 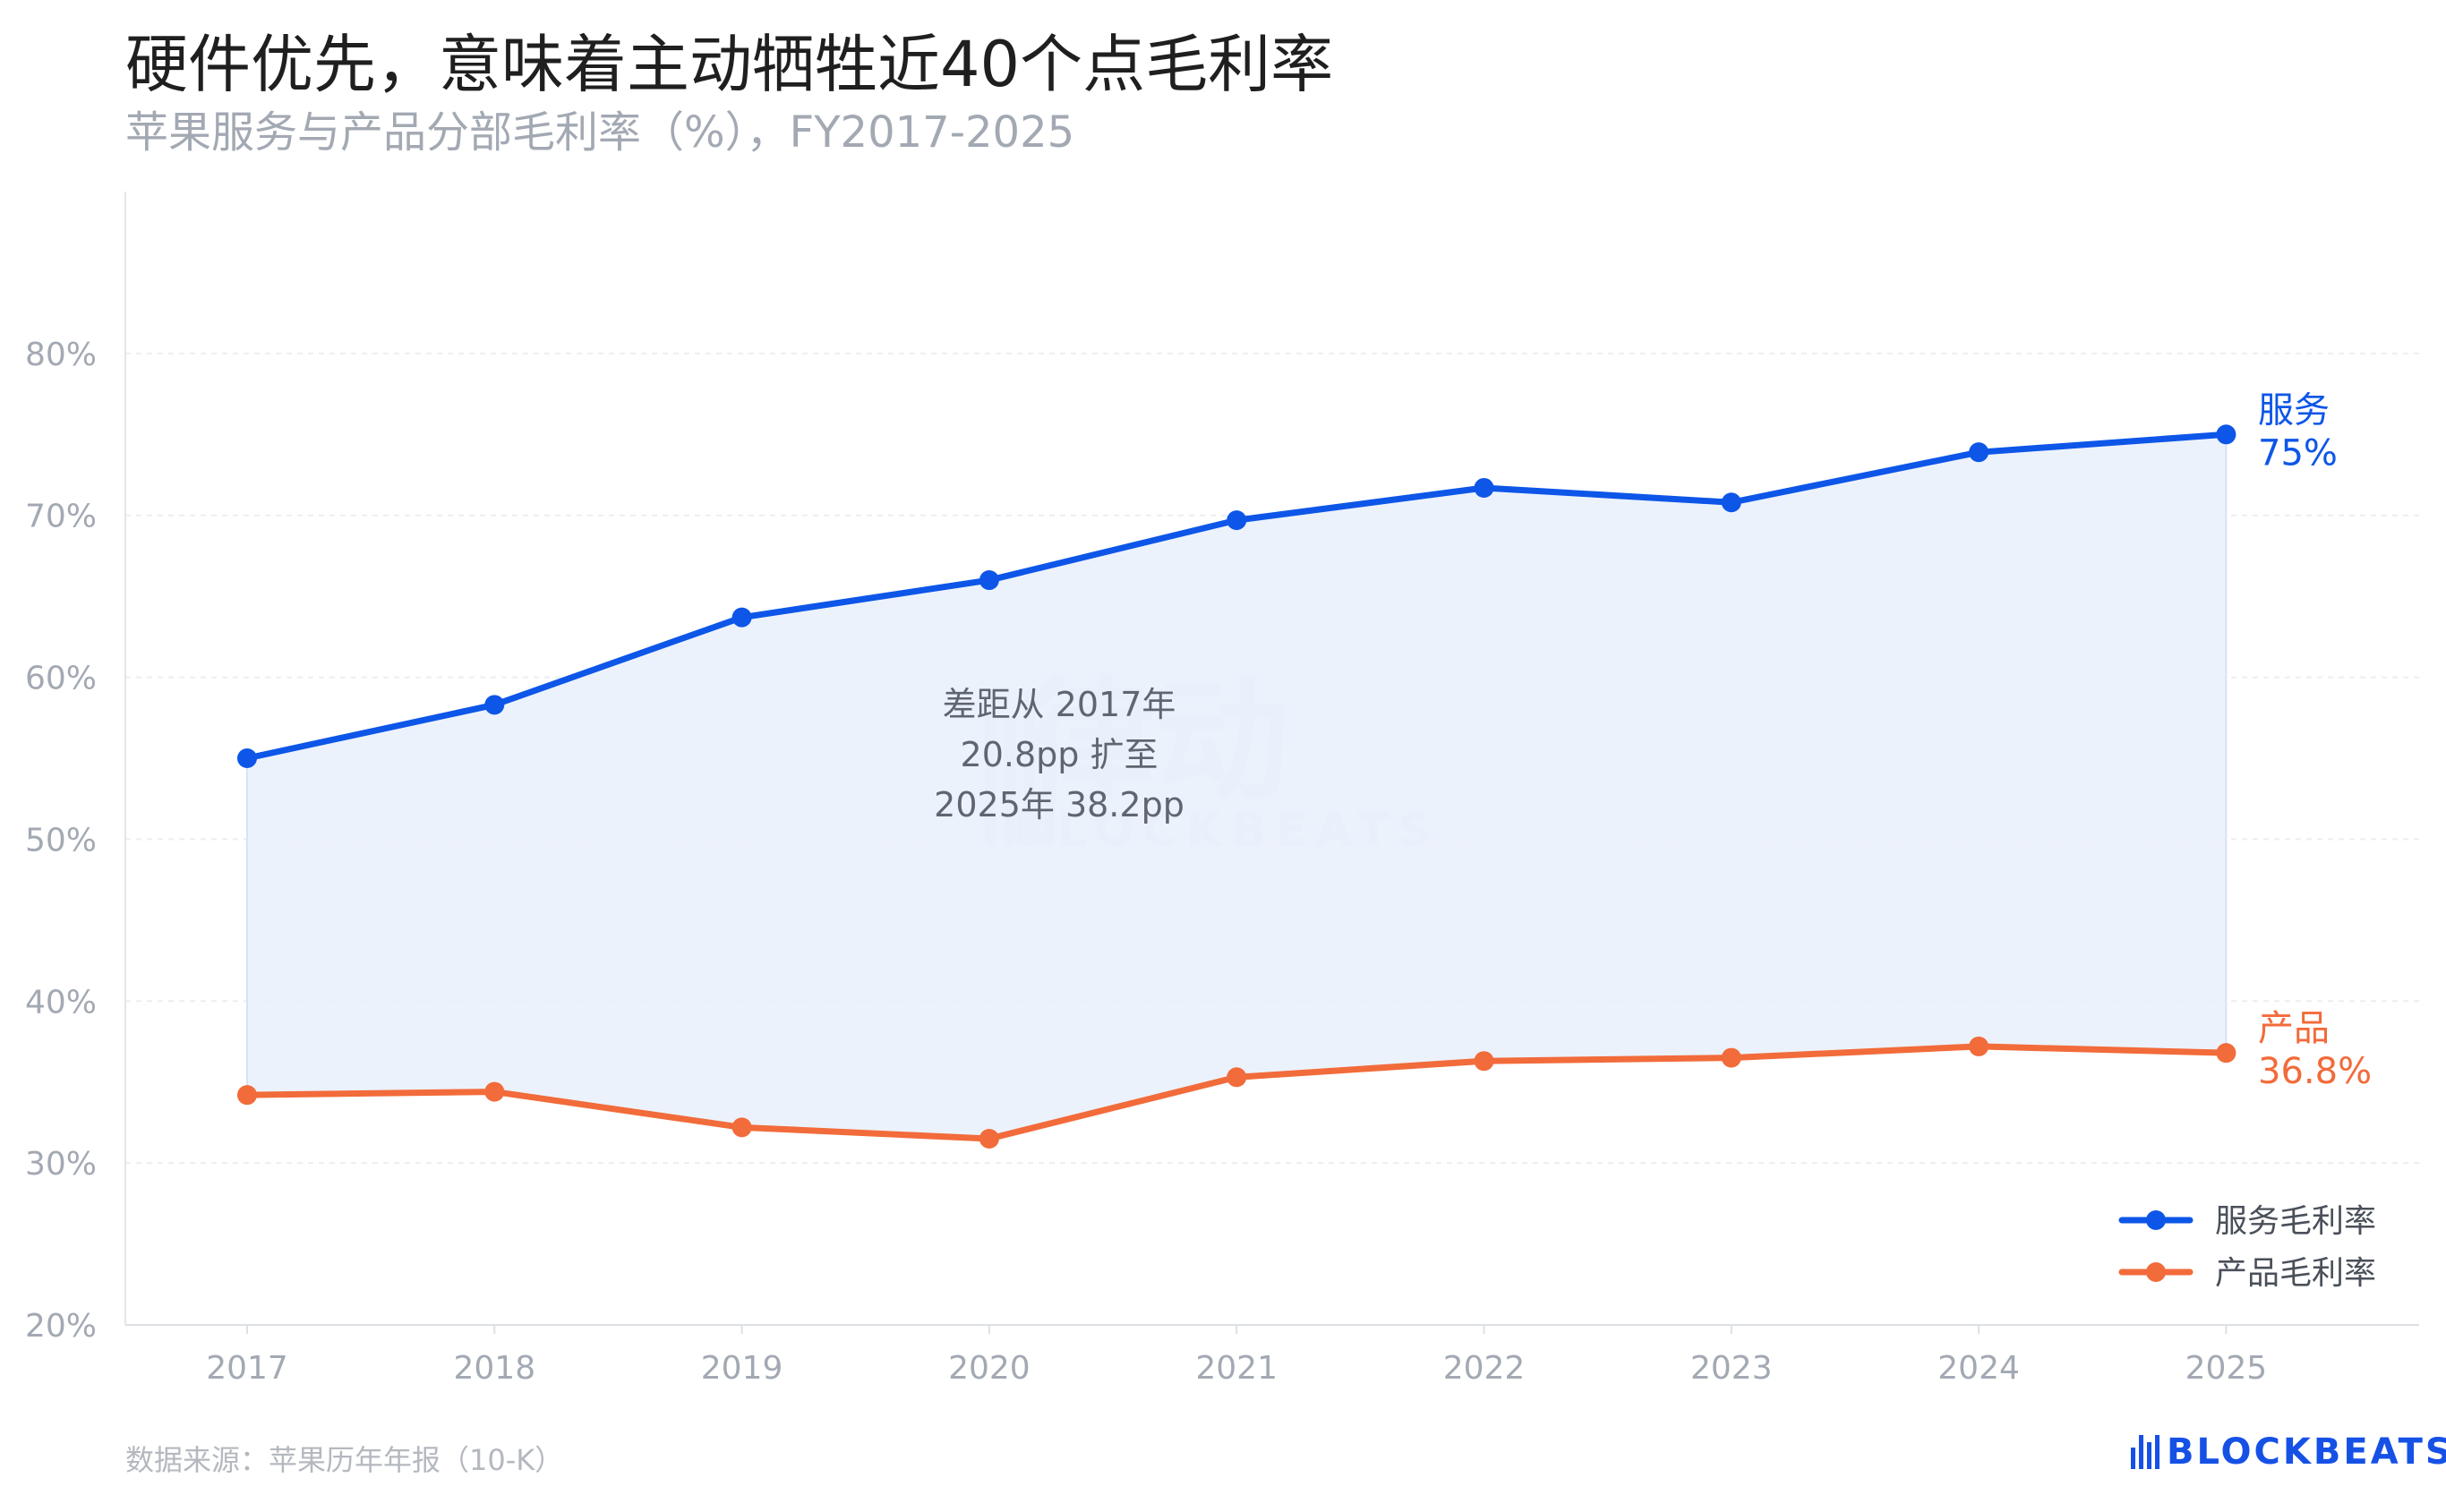 I want to click on x-tick-label: 2020, so click(x=989, y=1368).